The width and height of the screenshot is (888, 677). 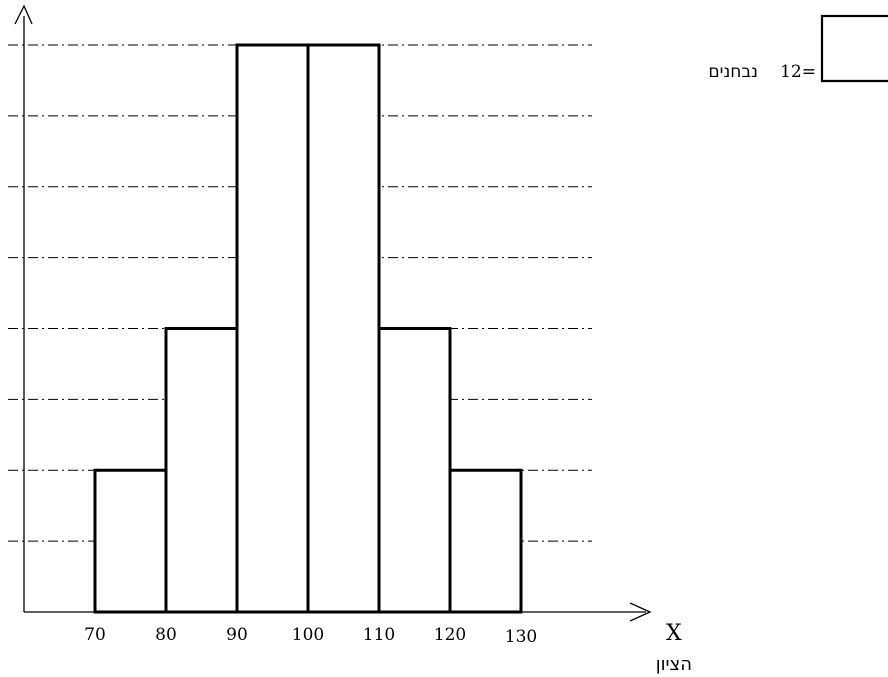 I want to click on x-tick-label: 100, so click(x=308, y=635).